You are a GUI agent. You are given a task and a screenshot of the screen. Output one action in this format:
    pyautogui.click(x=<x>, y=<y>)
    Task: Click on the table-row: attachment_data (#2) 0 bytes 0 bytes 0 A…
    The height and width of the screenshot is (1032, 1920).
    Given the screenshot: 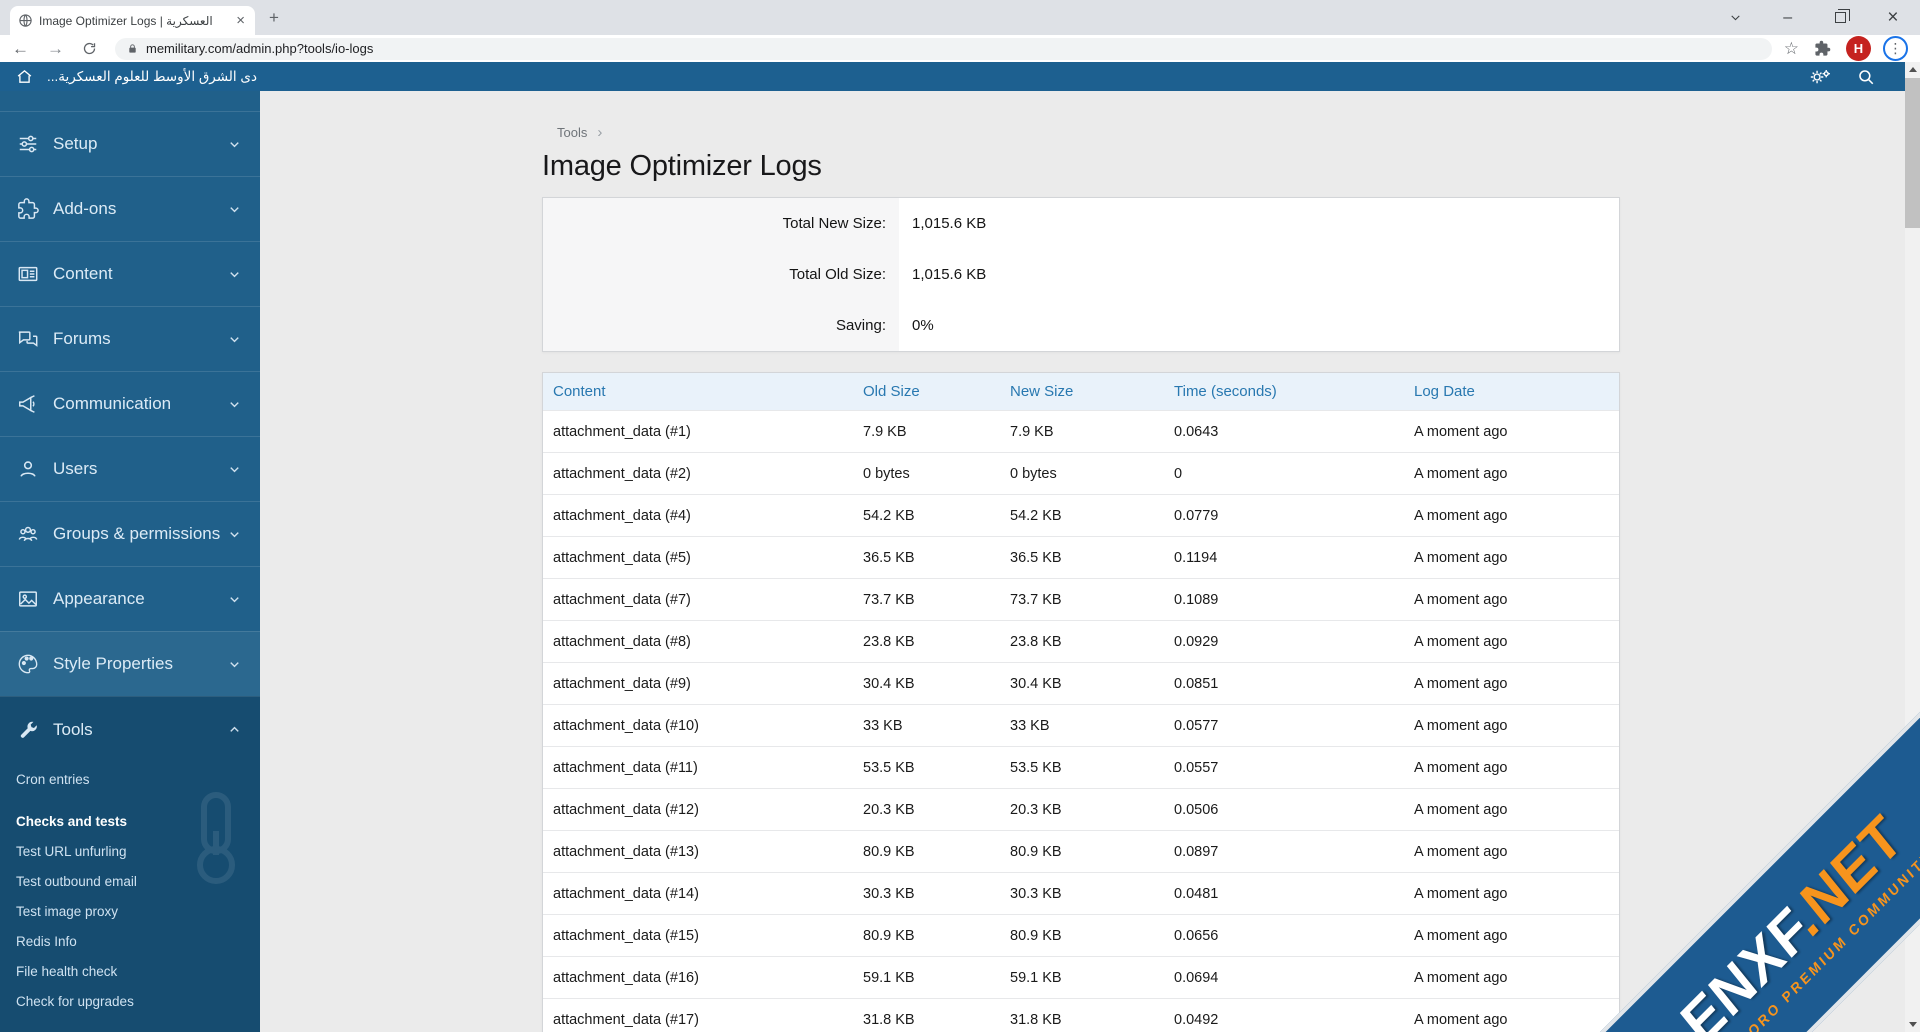 What is the action you would take?
    pyautogui.click(x=1081, y=473)
    